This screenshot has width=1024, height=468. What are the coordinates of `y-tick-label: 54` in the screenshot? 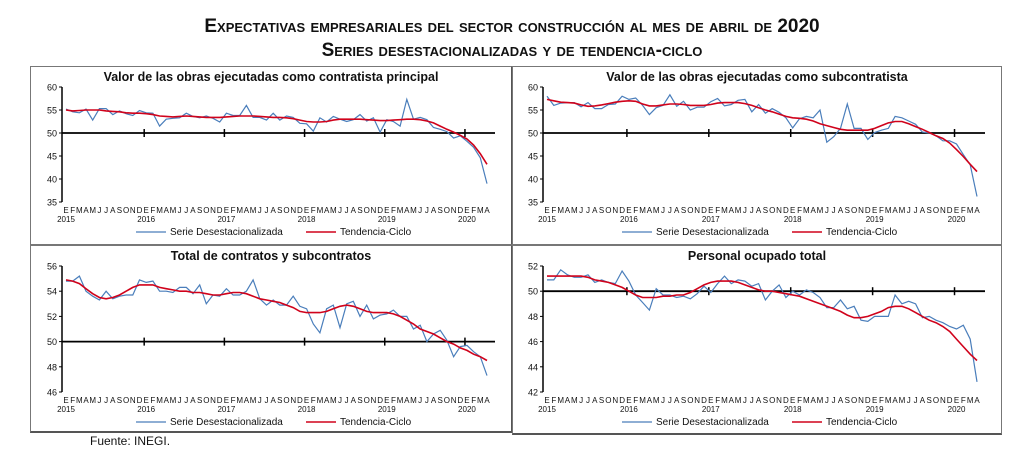 It's located at (52, 292).